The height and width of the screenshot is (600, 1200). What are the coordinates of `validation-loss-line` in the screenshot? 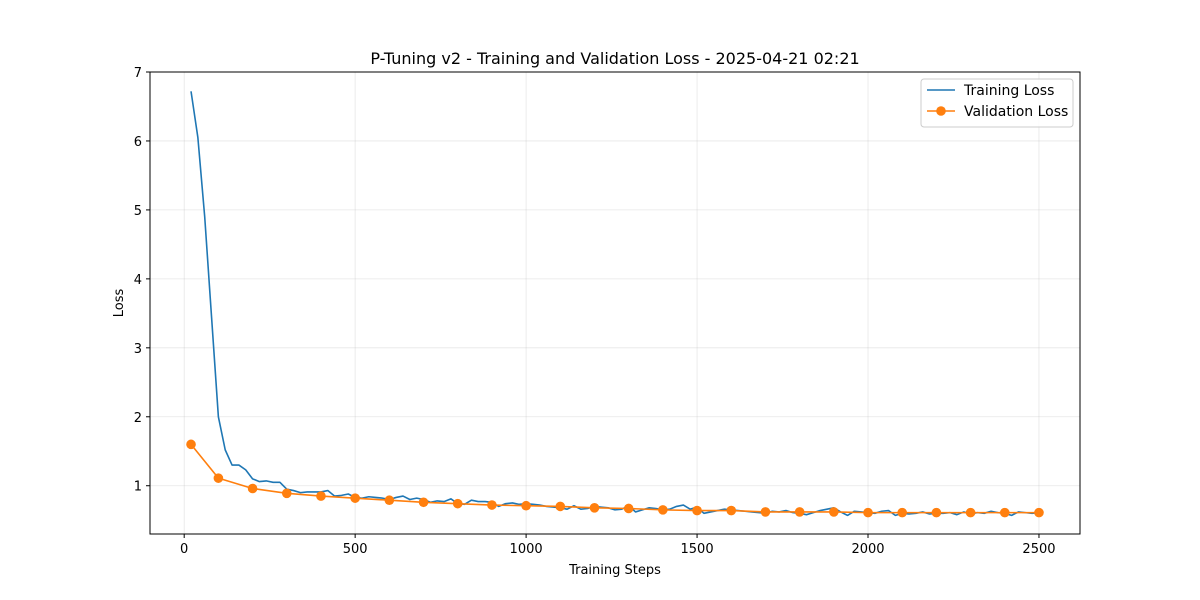 It's located at (614, 478).